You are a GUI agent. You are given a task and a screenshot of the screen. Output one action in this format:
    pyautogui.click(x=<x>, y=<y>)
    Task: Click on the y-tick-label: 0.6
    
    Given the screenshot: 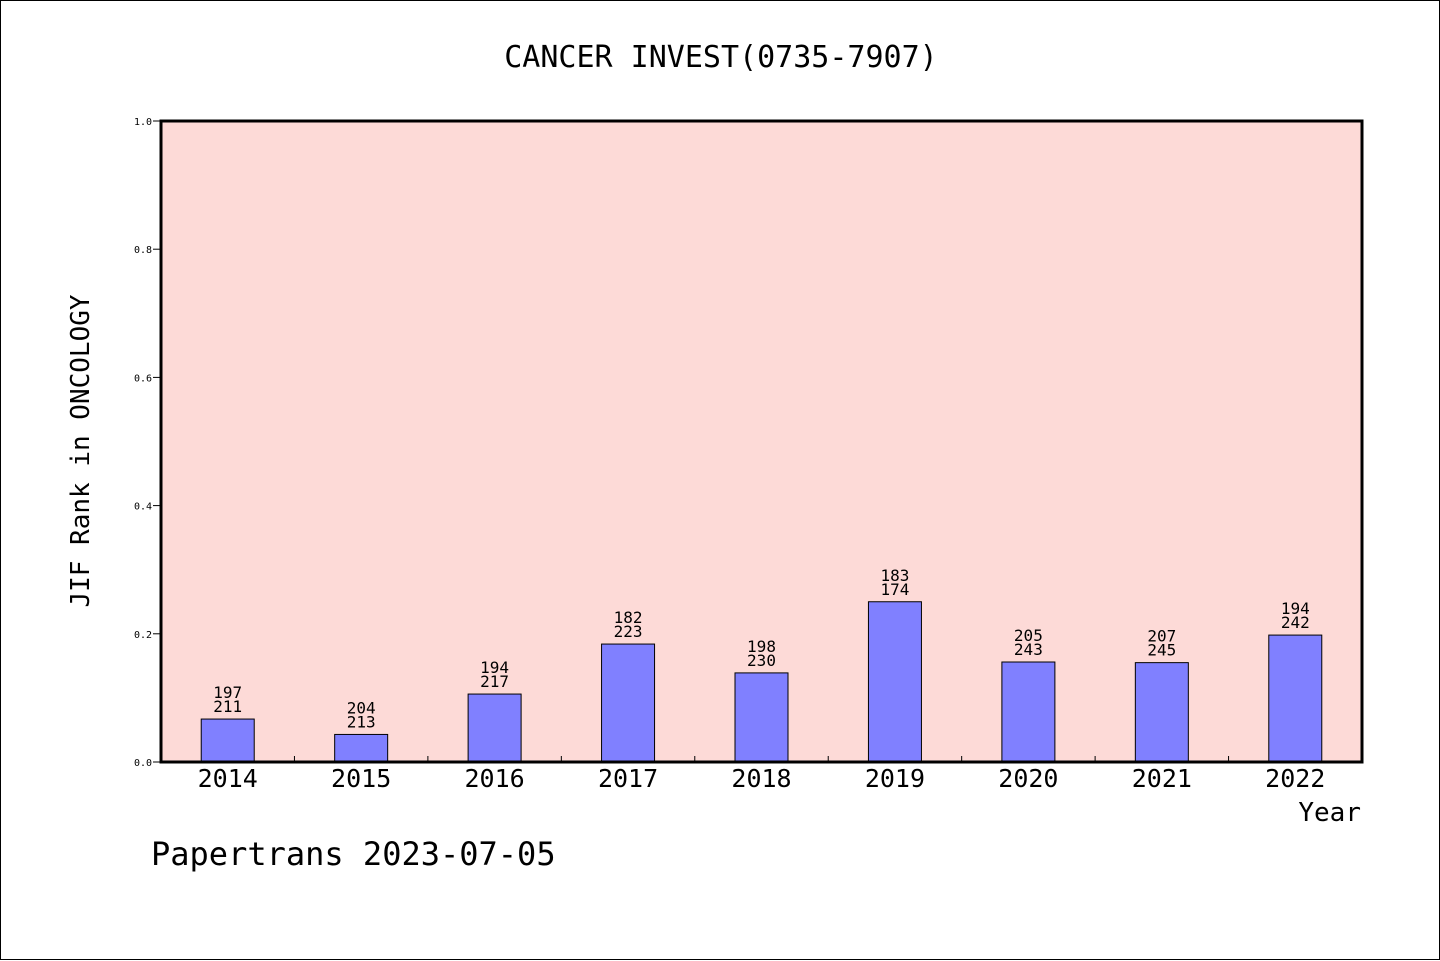 What is the action you would take?
    pyautogui.click(x=143, y=378)
    